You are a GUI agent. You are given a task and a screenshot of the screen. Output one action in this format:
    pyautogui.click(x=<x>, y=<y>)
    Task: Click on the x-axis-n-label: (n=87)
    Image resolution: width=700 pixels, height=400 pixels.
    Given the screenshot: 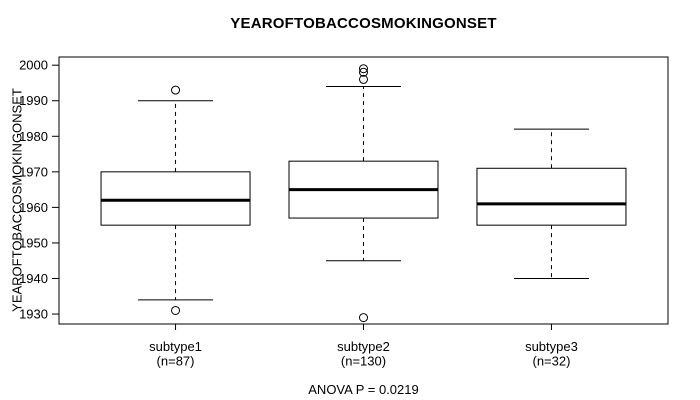 What is the action you would take?
    pyautogui.click(x=176, y=361)
    